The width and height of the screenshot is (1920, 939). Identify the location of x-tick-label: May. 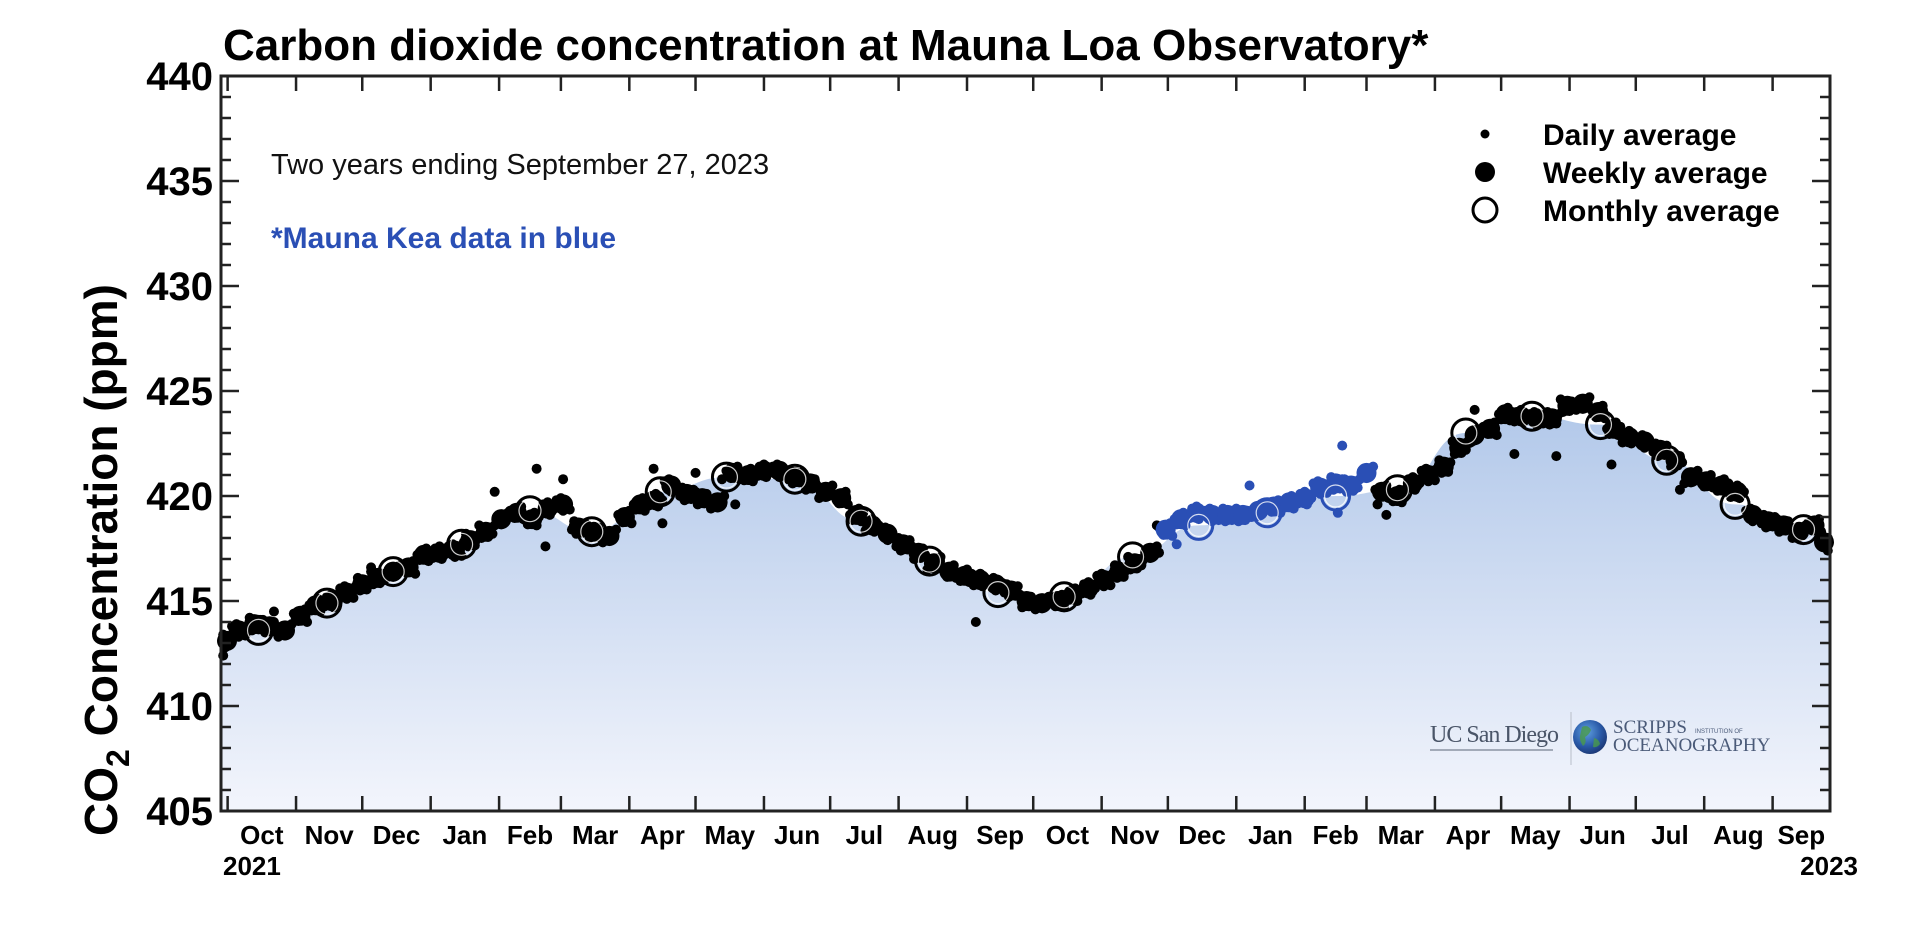
(1535, 835).